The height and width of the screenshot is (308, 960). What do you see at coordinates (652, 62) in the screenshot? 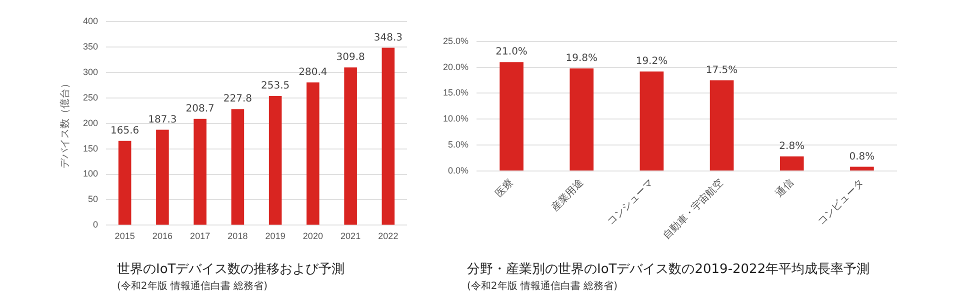
I see `data-label: 19.2%` at bounding box center [652, 62].